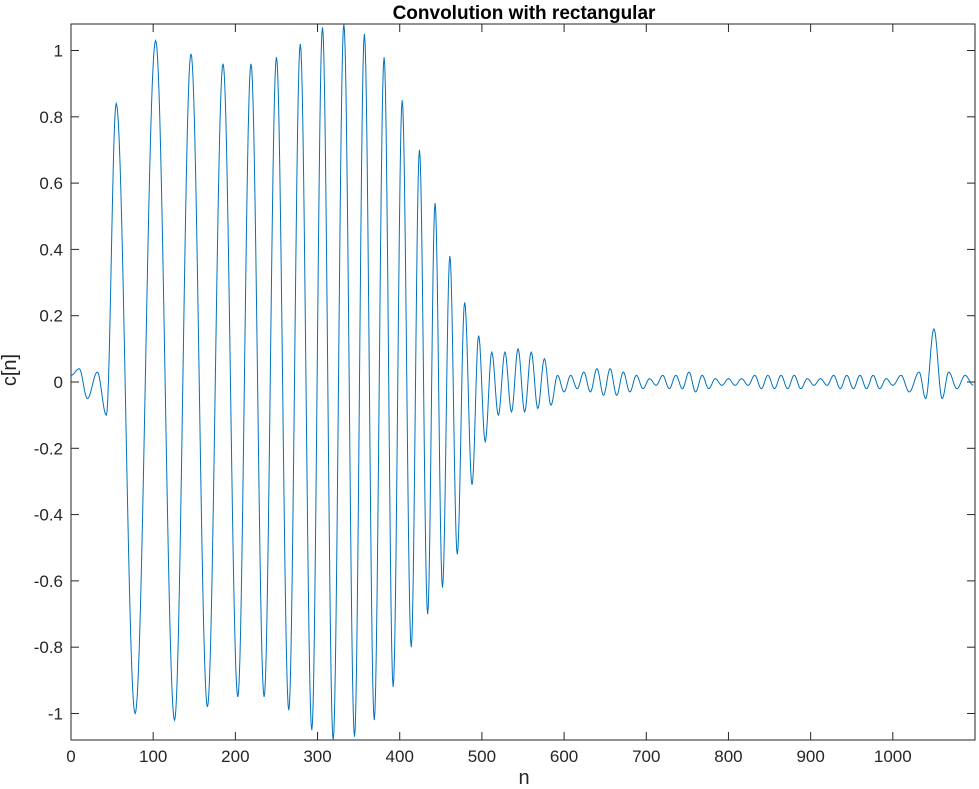 The height and width of the screenshot is (789, 979). What do you see at coordinates (48, 647) in the screenshot?
I see `y-tick-label: -0.8` at bounding box center [48, 647].